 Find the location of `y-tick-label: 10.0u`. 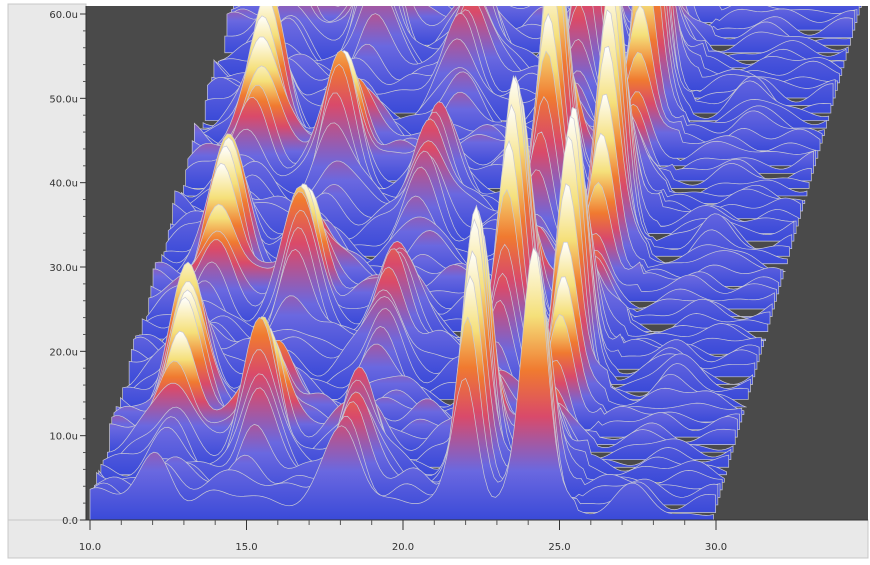

y-tick-label: 10.0u is located at coordinates (63, 437).